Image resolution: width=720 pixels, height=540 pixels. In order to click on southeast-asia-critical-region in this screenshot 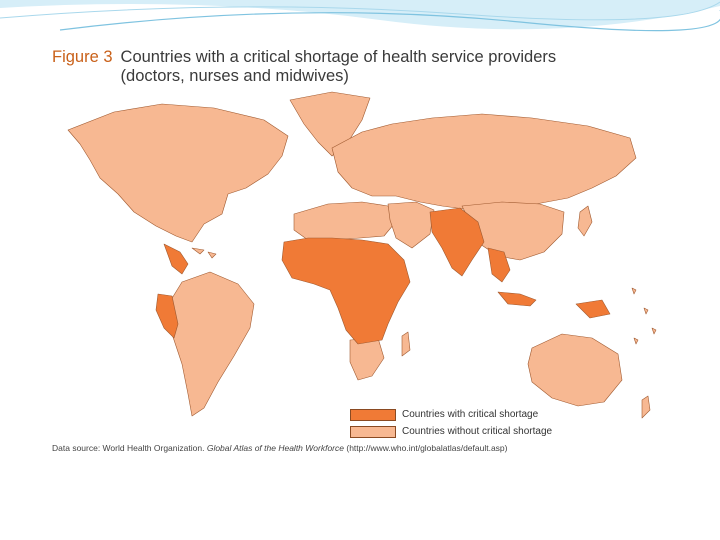, I will do `click(499, 265)`.